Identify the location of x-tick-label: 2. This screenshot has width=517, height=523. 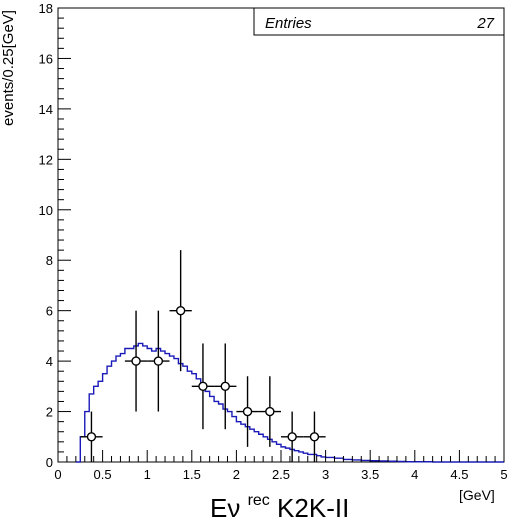
(236, 474).